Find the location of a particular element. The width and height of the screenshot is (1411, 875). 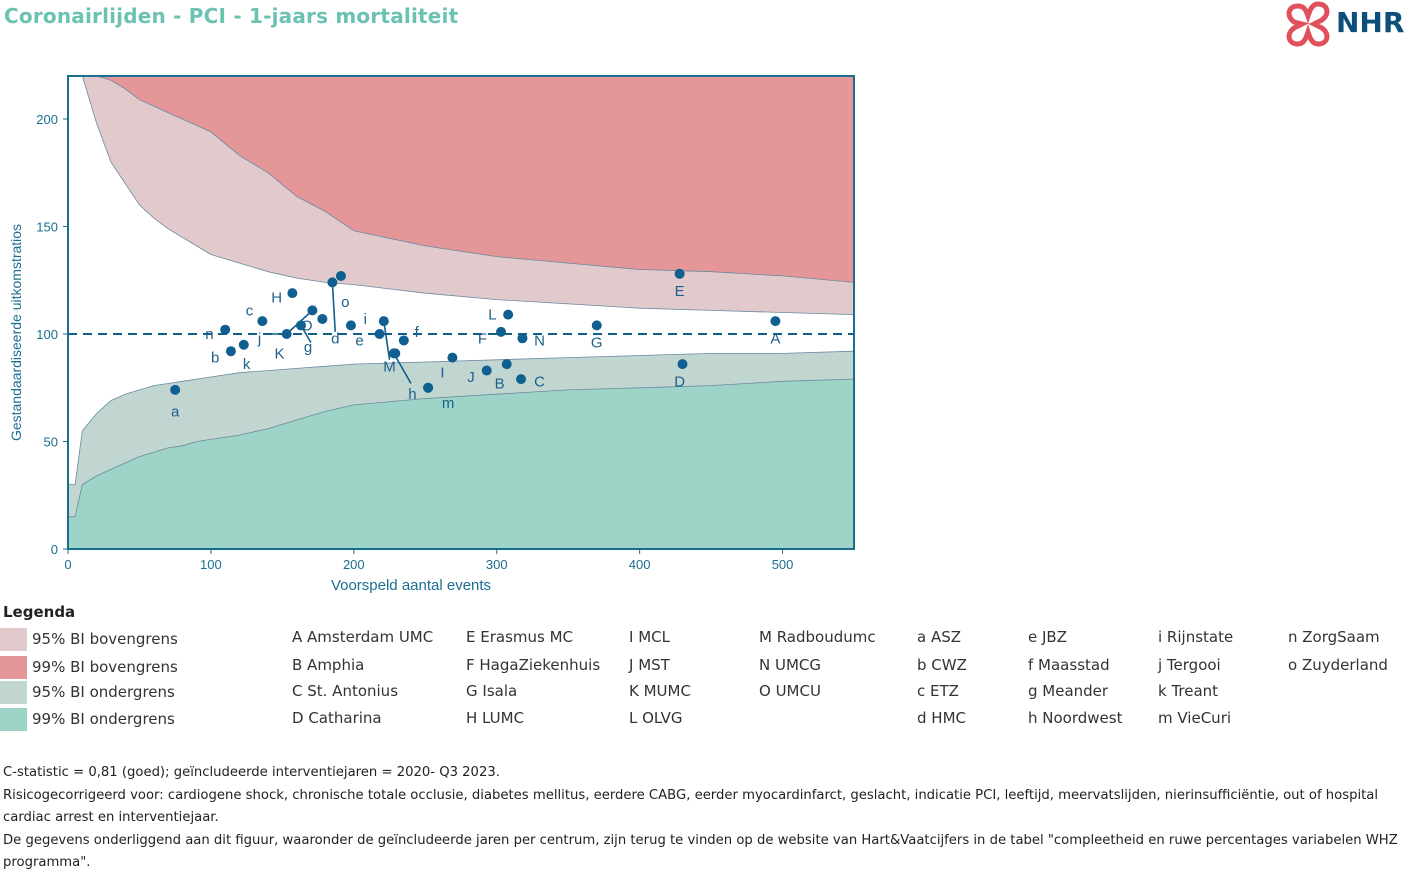

logo-text: NHR is located at coordinates (1370, 22).